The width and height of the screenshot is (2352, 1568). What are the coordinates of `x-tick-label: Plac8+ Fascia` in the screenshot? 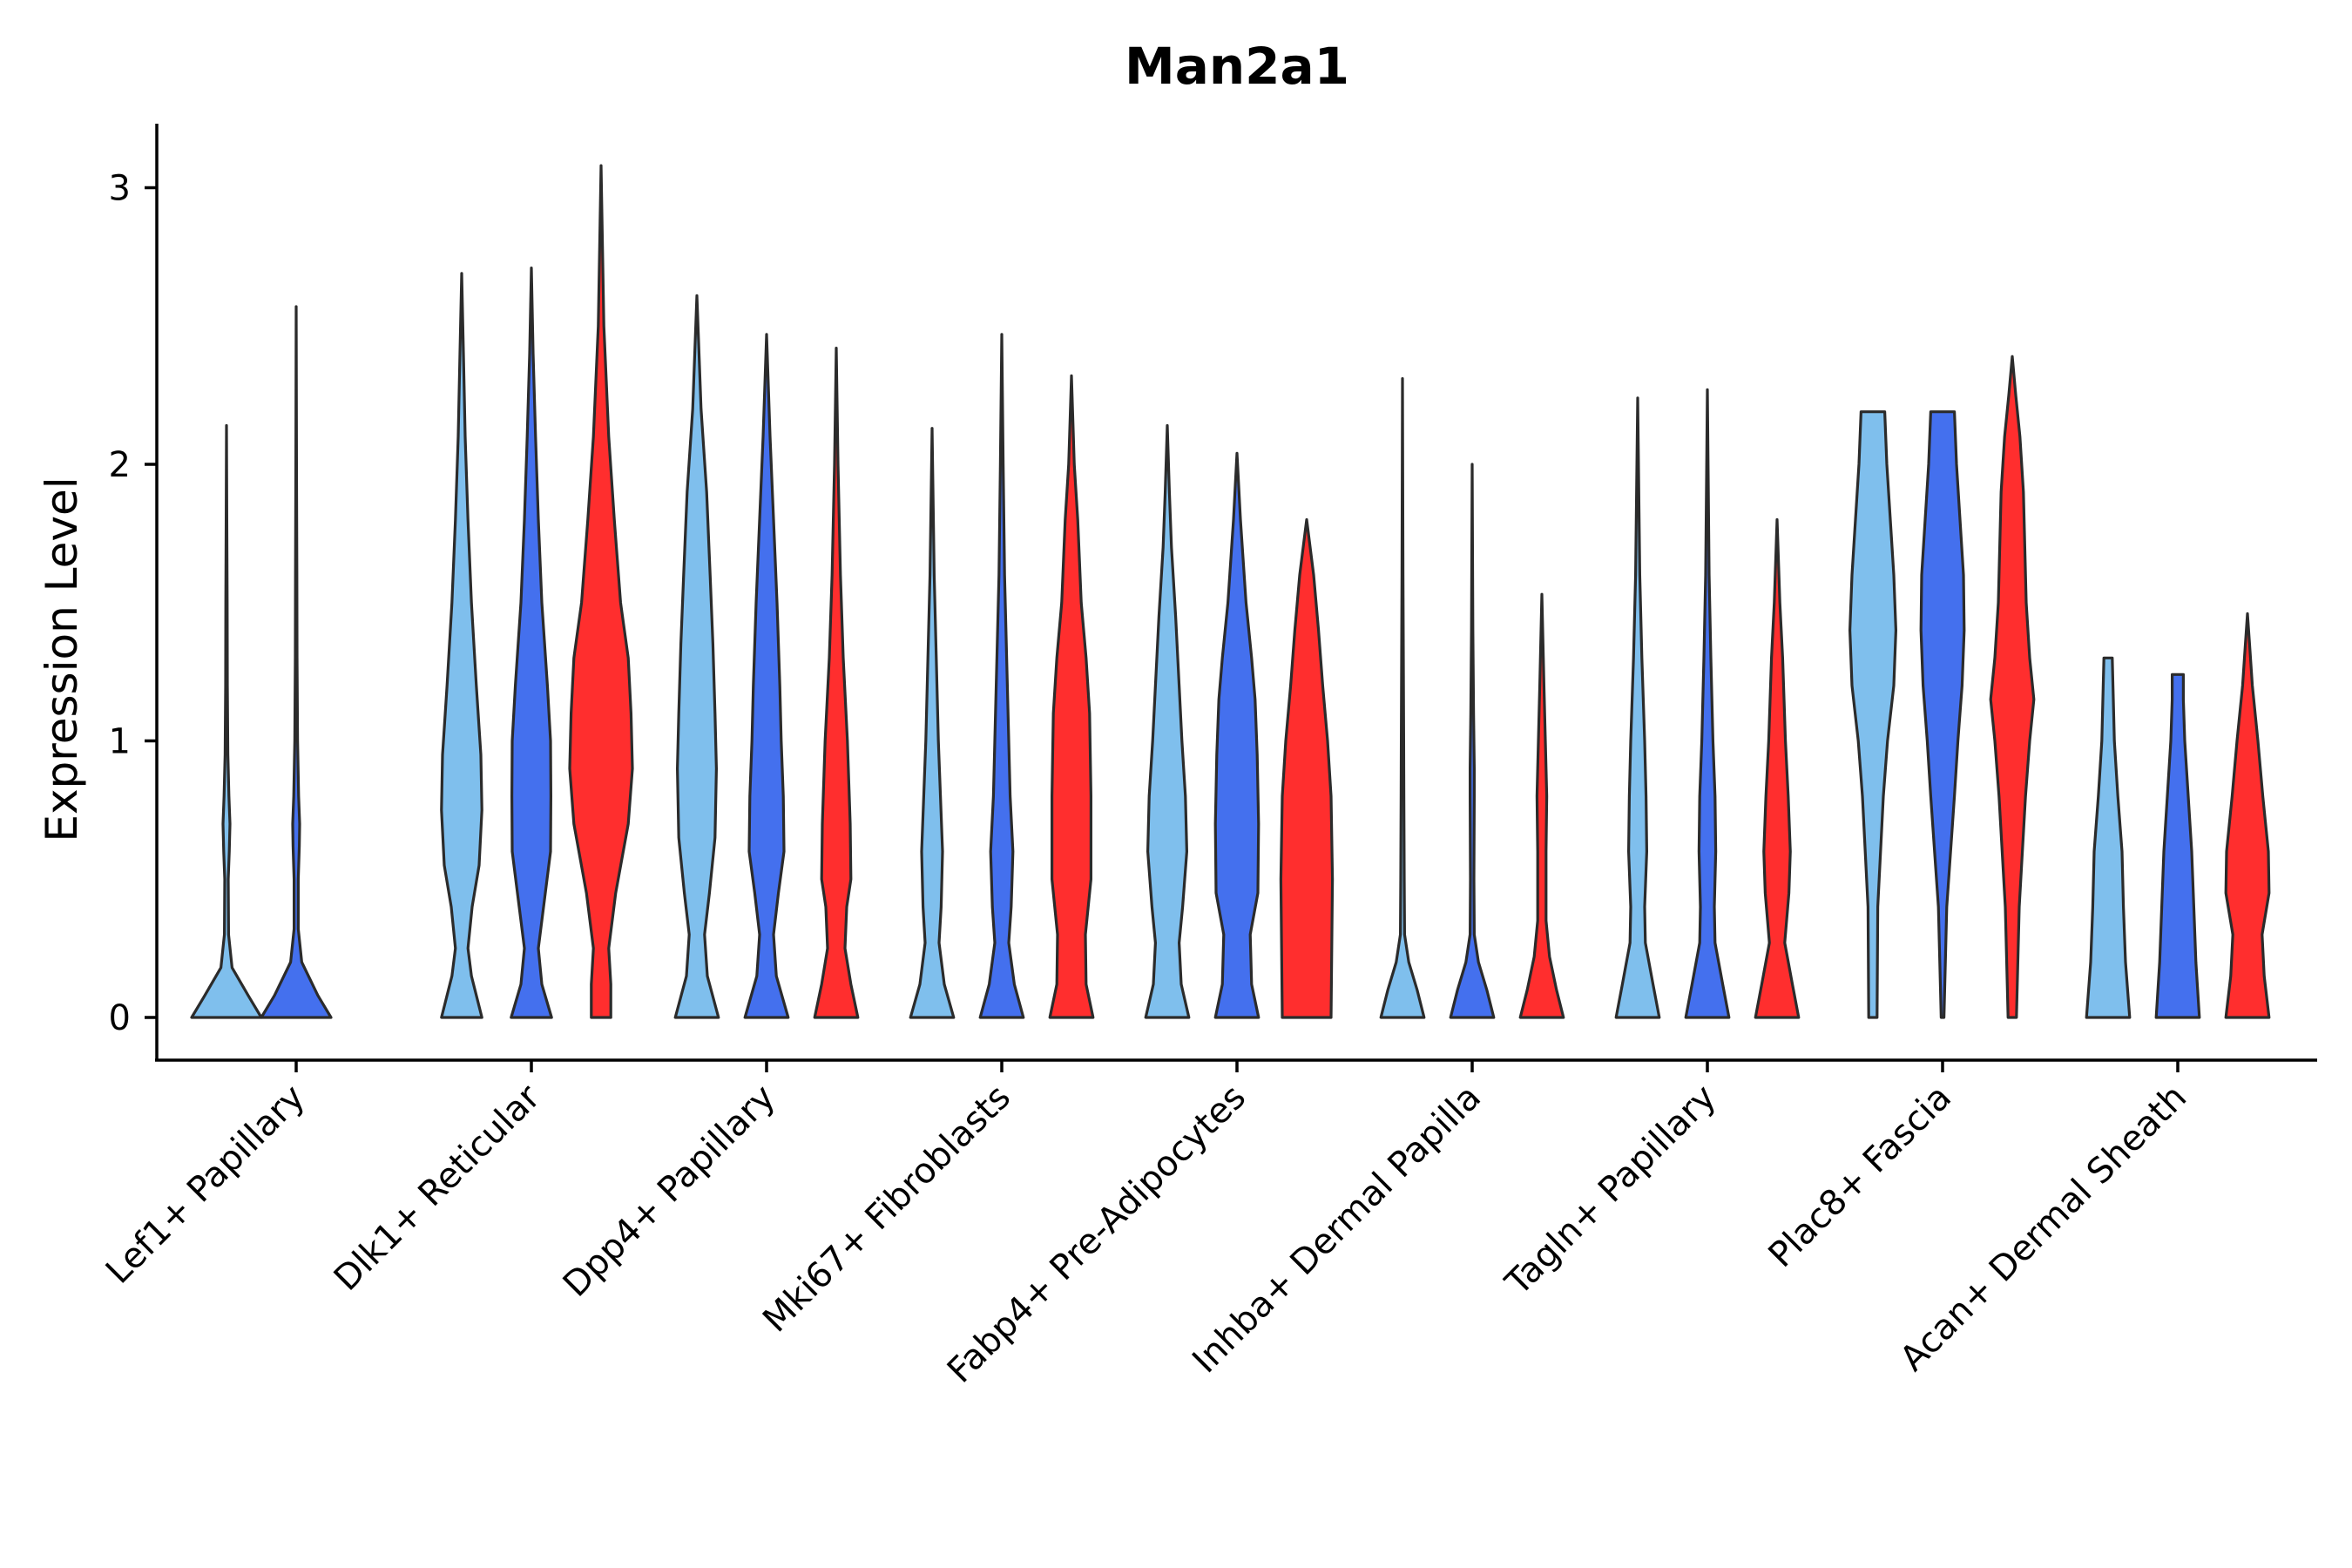 It's located at (1861, 1177).